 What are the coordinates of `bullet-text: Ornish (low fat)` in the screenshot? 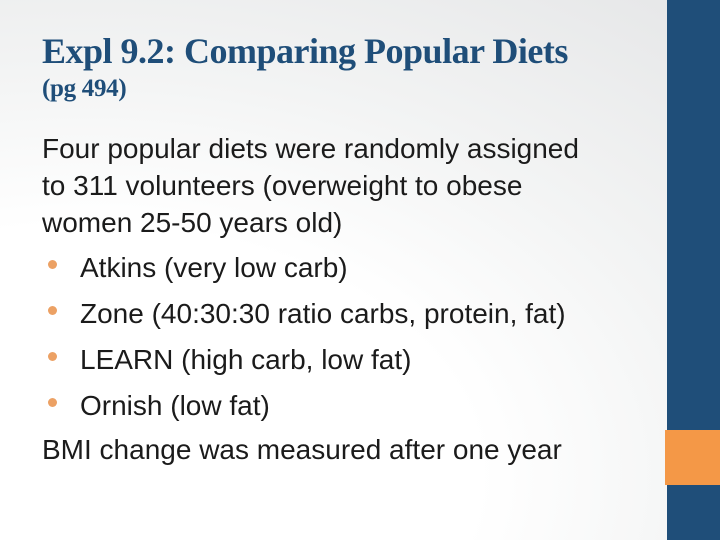 It's located at (175, 405).